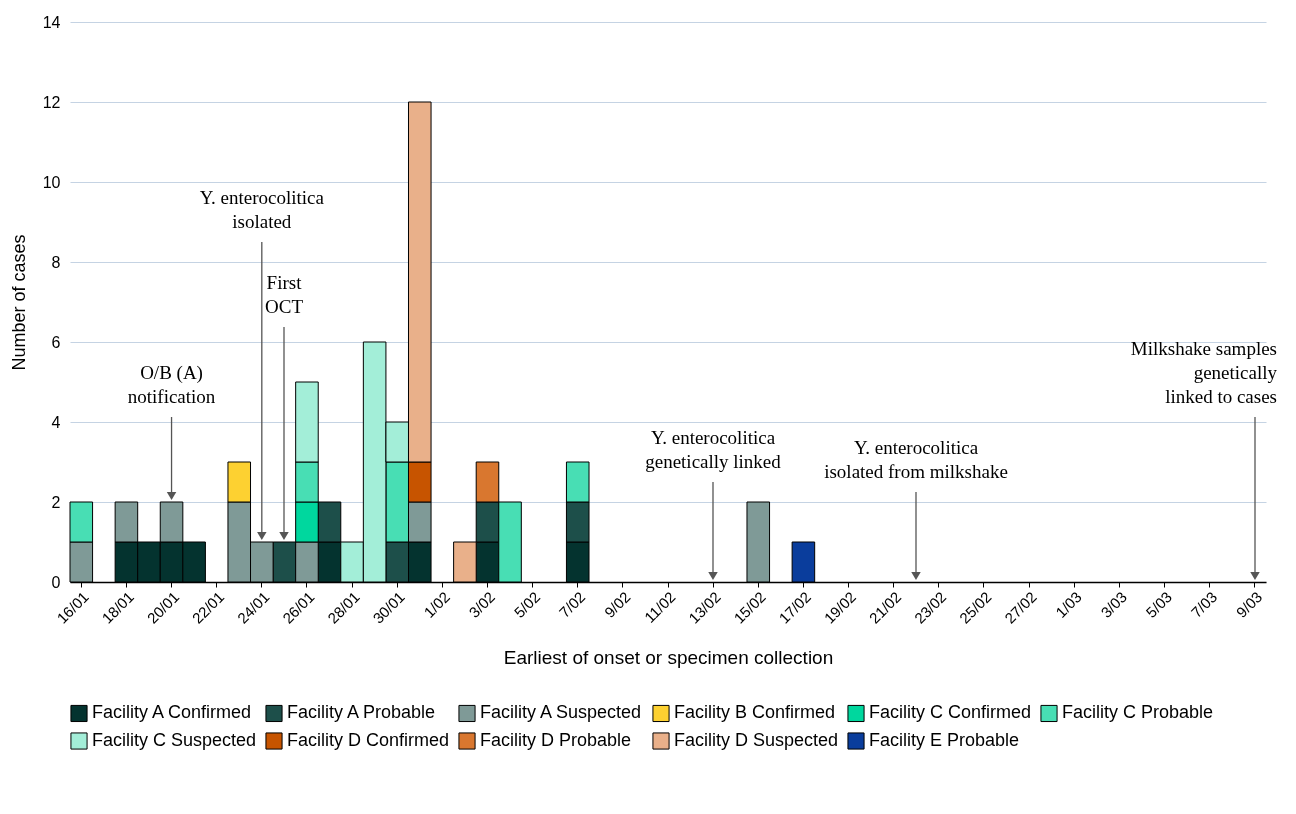 This screenshot has width=1296, height=814. Describe the element at coordinates (1204, 604) in the screenshot. I see `x-tick-label: 7/03` at that location.